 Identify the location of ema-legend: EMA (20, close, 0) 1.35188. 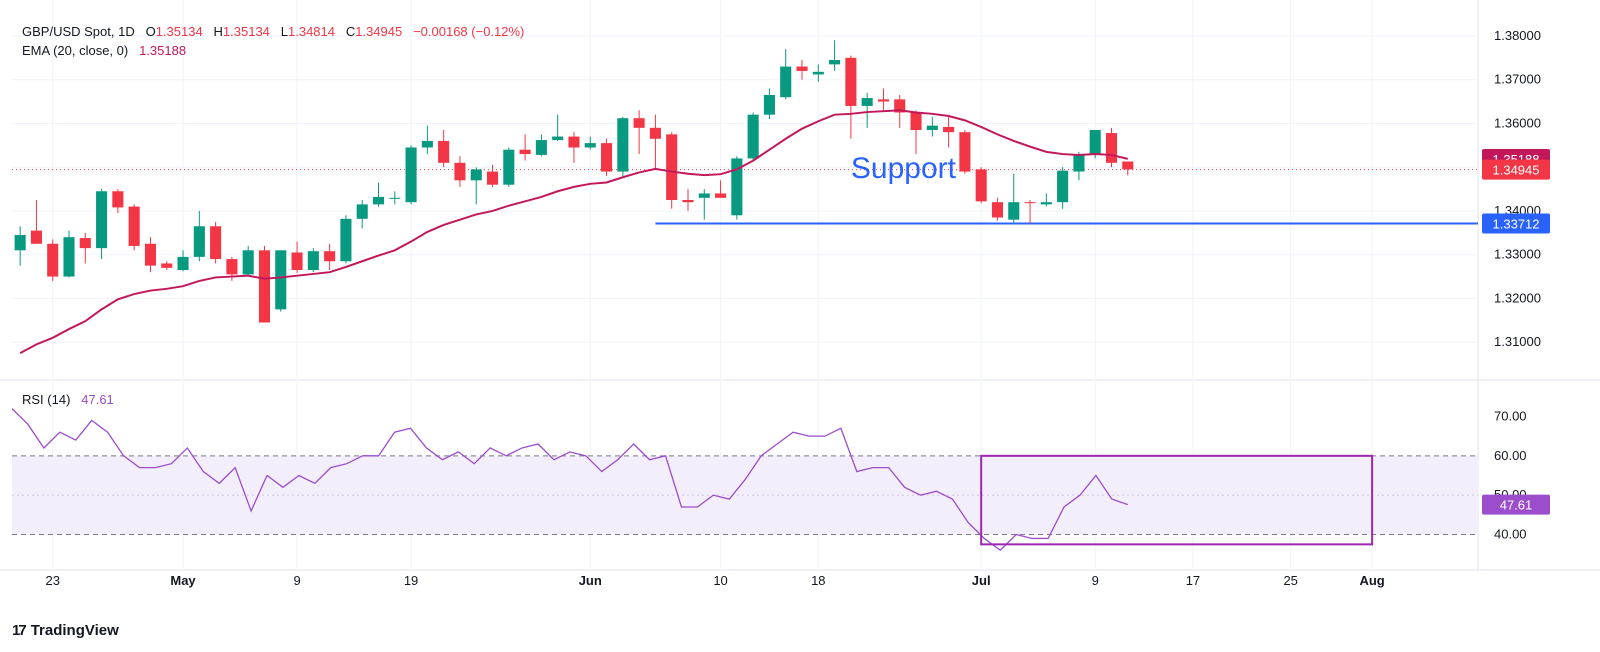
(104, 50).